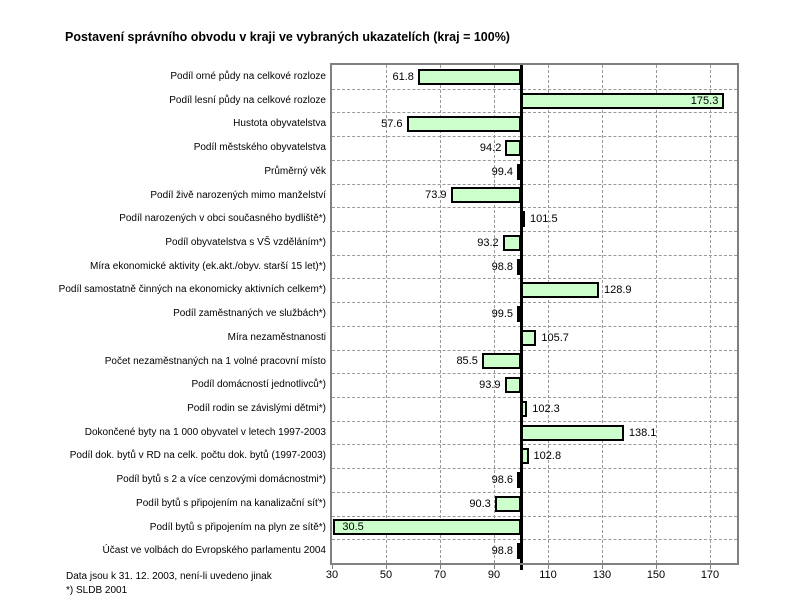 The height and width of the screenshot is (608, 802). I want to click on bar-value-label: 99.5, so click(502, 314).